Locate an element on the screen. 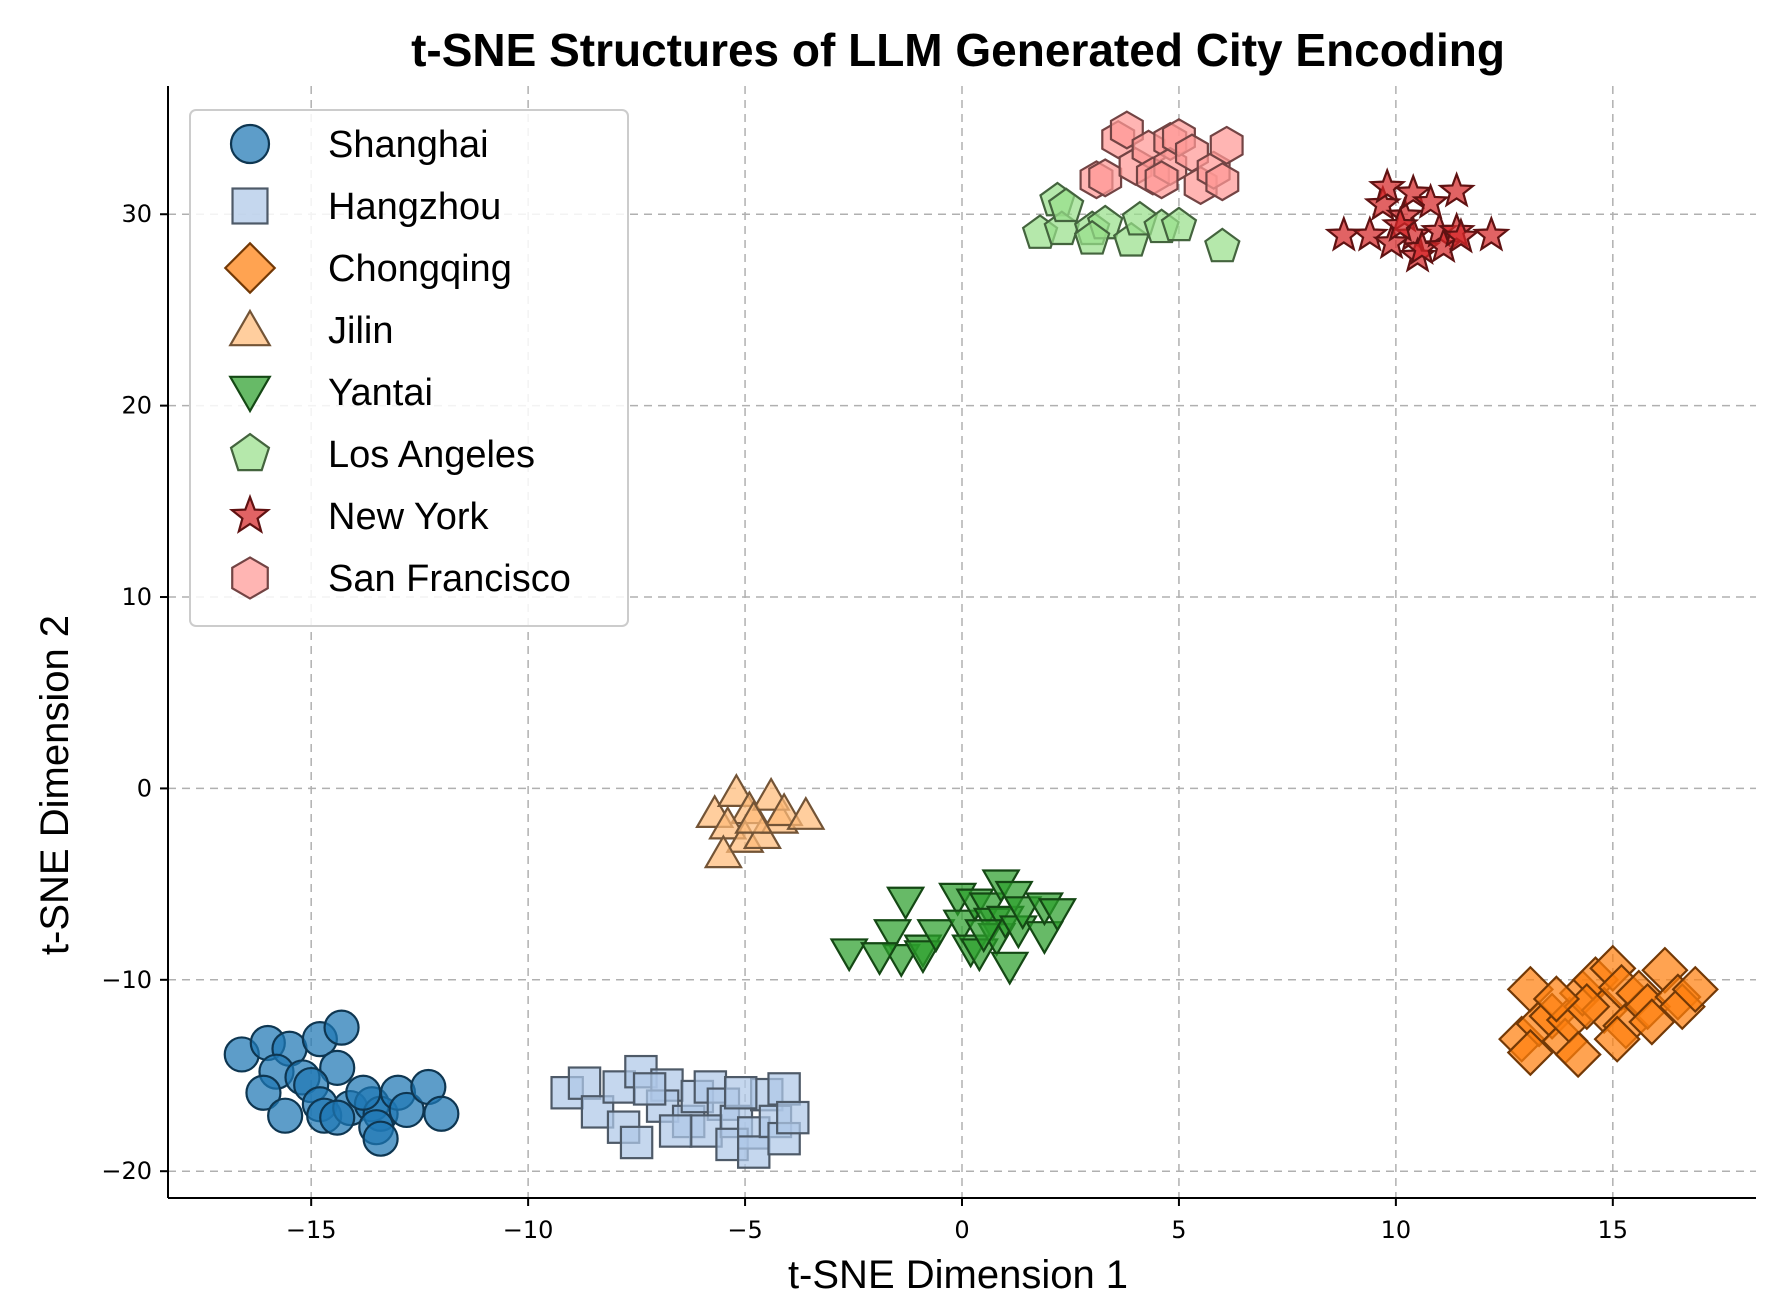  legend-label: New York is located at coordinates (409, 517).